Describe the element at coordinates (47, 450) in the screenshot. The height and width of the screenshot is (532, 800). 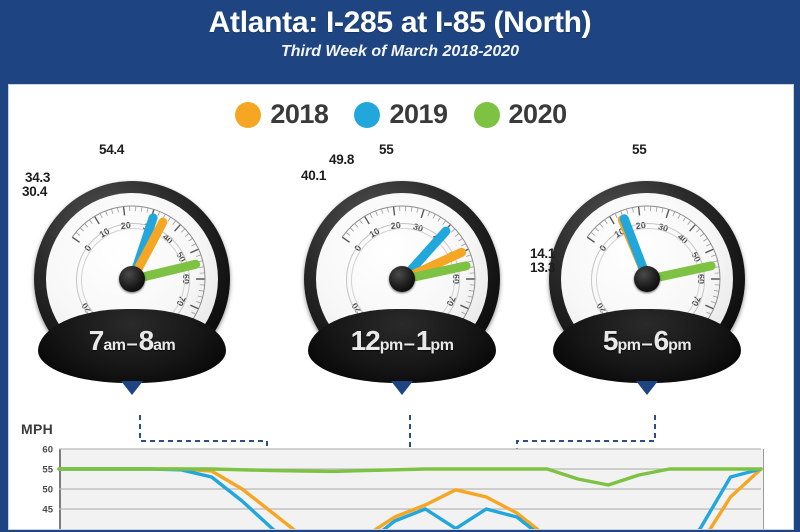
I see `svg-text: 60` at that location.